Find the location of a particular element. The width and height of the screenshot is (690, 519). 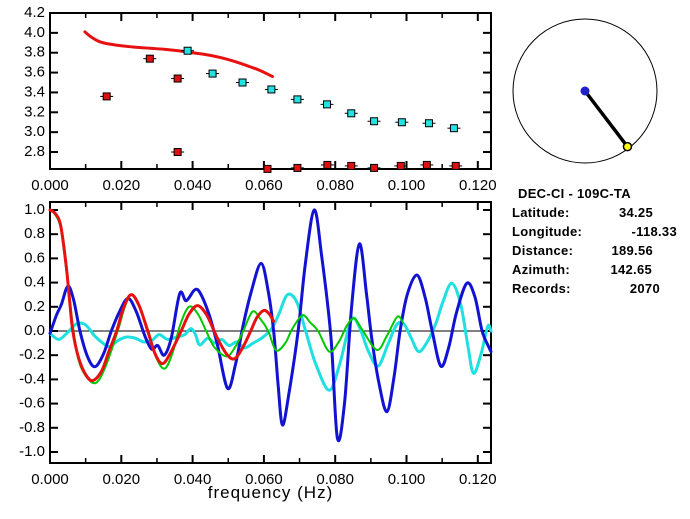

distance-value: 189.56 is located at coordinates (632, 250).